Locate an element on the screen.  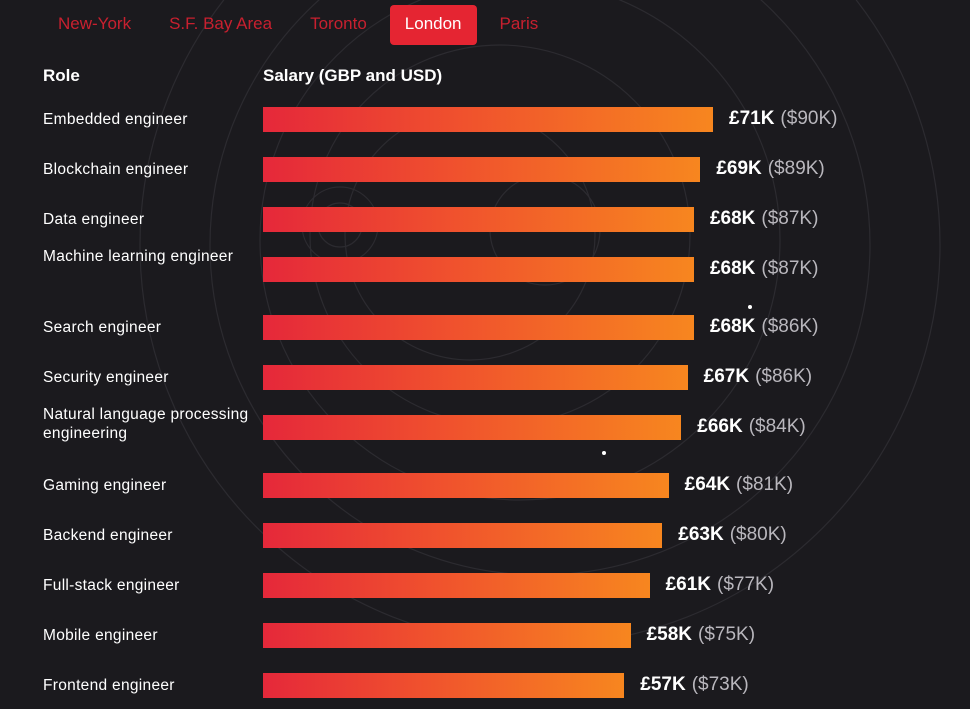
gbp-value: £64K is located at coordinates (707, 484).